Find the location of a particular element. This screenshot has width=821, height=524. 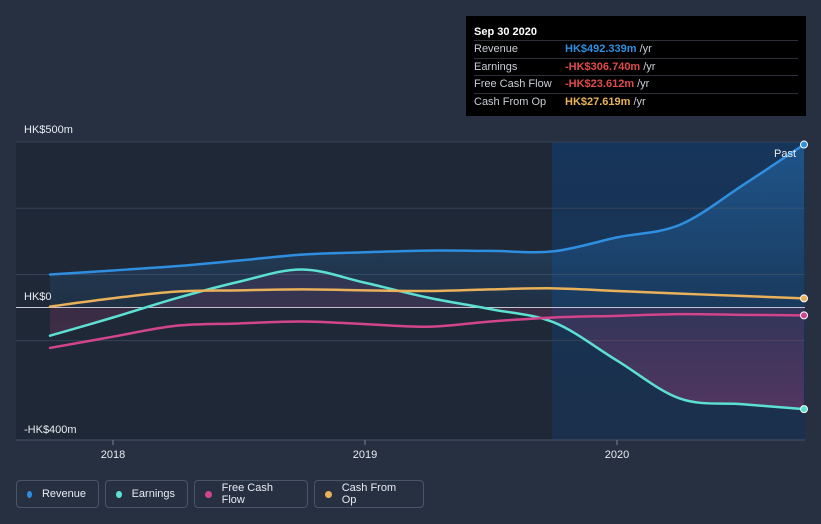

legend-label: Revenue is located at coordinates (63, 494).